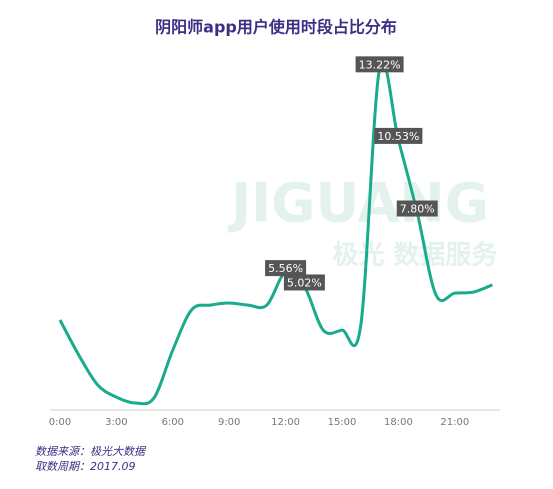 Image resolution: width=553 pixels, height=489 pixels. I want to click on value-label: 7.80%, so click(417, 209).